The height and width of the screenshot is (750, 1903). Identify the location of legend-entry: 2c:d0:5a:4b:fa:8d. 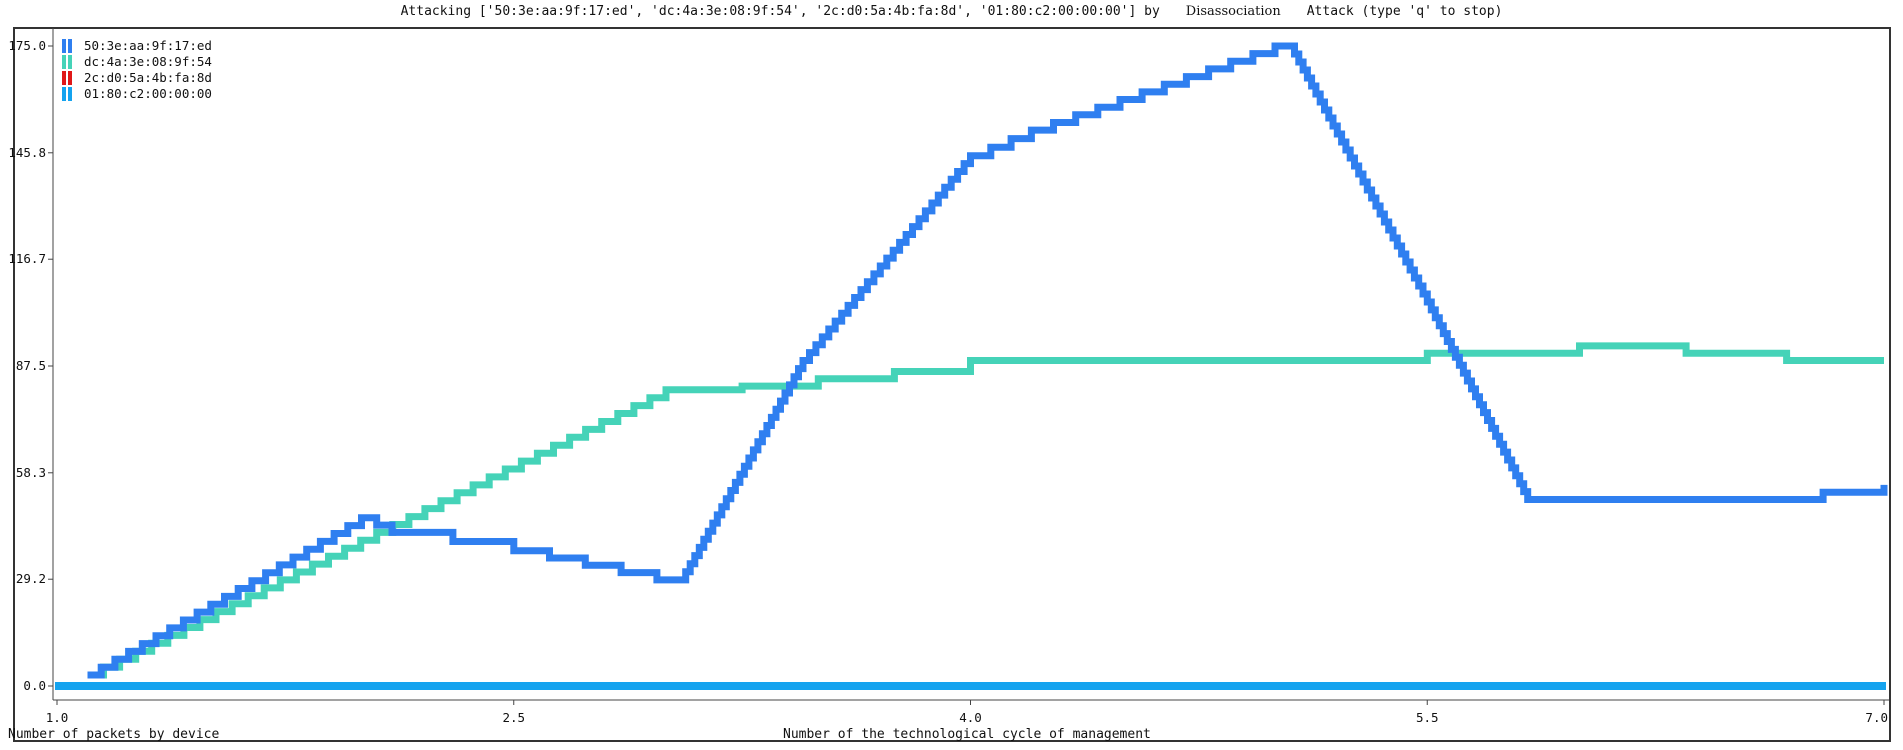
(137, 78).